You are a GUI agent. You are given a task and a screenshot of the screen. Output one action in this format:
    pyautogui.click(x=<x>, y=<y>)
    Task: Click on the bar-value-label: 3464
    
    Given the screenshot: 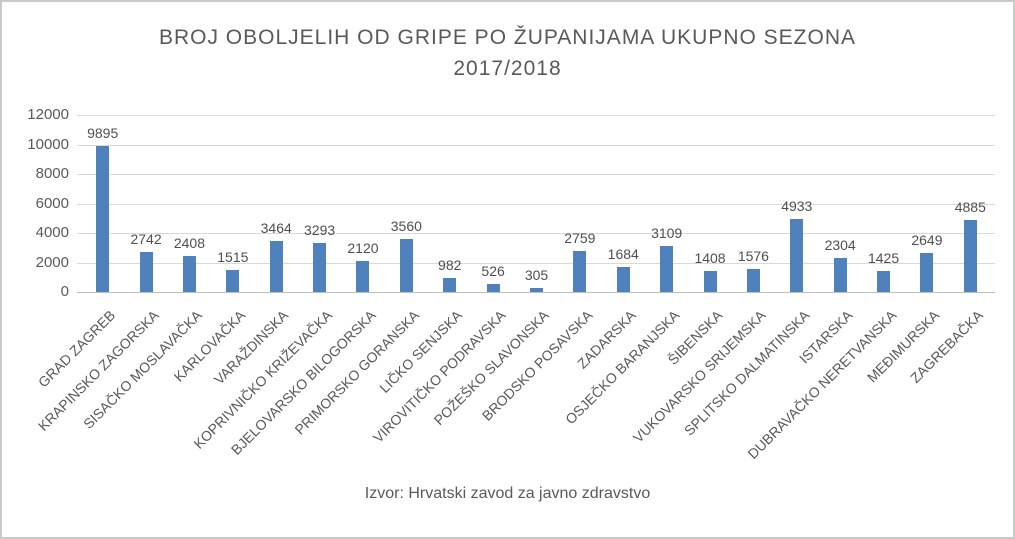 What is the action you would take?
    pyautogui.click(x=276, y=227)
    